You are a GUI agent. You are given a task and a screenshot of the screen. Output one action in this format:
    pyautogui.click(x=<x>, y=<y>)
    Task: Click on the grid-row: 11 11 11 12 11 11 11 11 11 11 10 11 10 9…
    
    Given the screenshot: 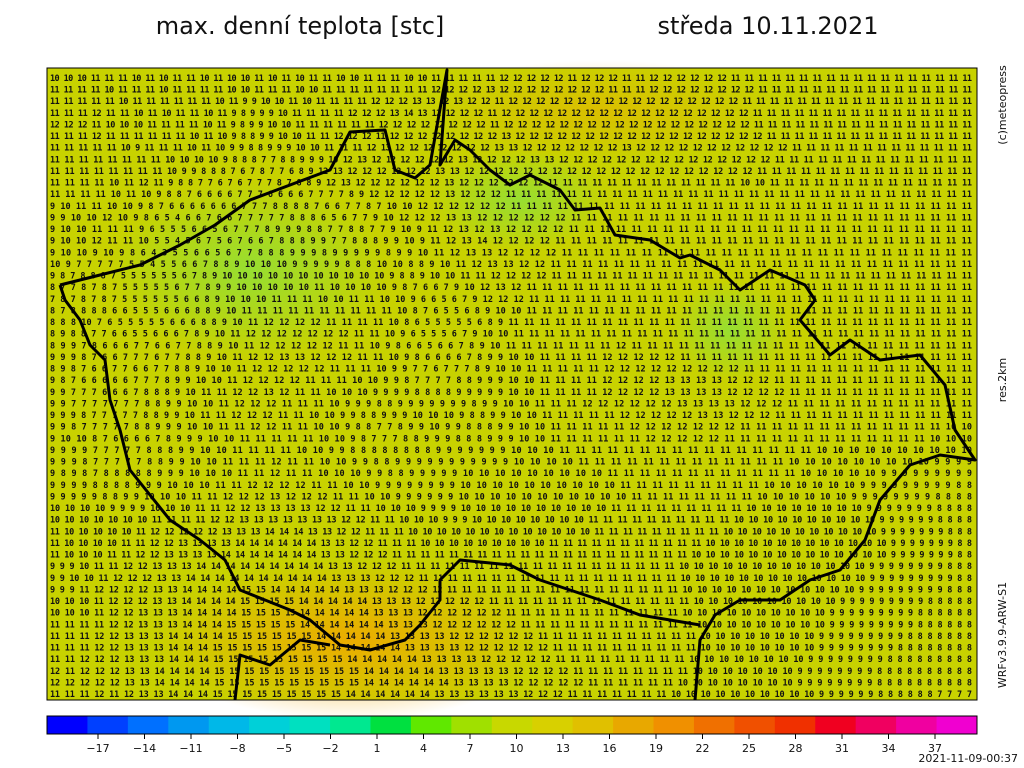 What is the action you would take?
    pyautogui.click(x=511, y=137)
    